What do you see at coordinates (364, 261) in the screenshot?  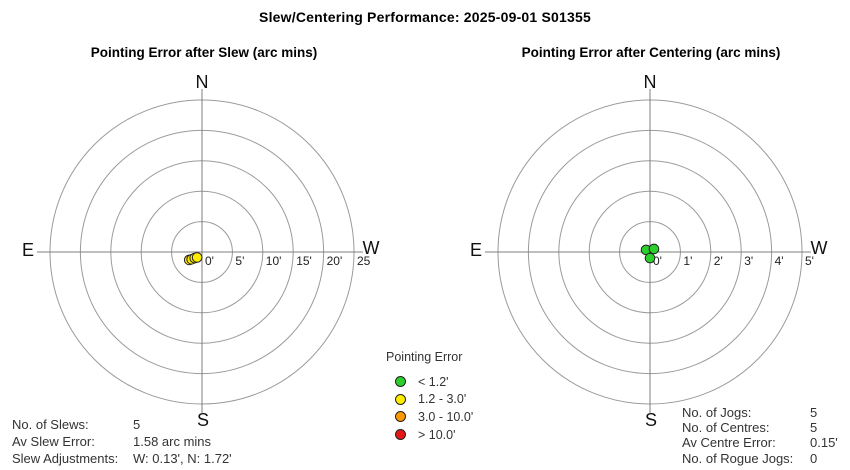 I see `radius-tick-label: 25` at bounding box center [364, 261].